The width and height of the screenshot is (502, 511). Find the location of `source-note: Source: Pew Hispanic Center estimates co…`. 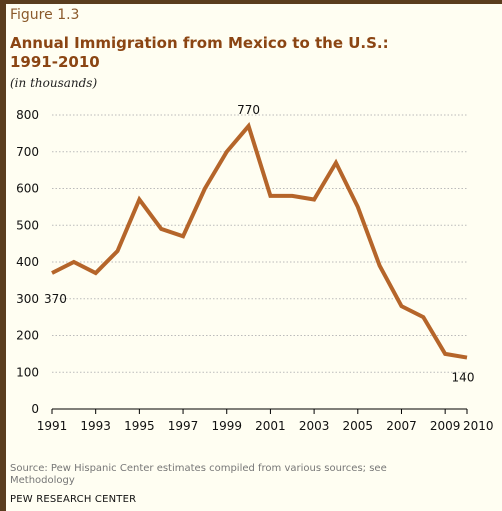

source-note: Source: Pew Hispanic Center estimates co… is located at coordinates (245, 475).